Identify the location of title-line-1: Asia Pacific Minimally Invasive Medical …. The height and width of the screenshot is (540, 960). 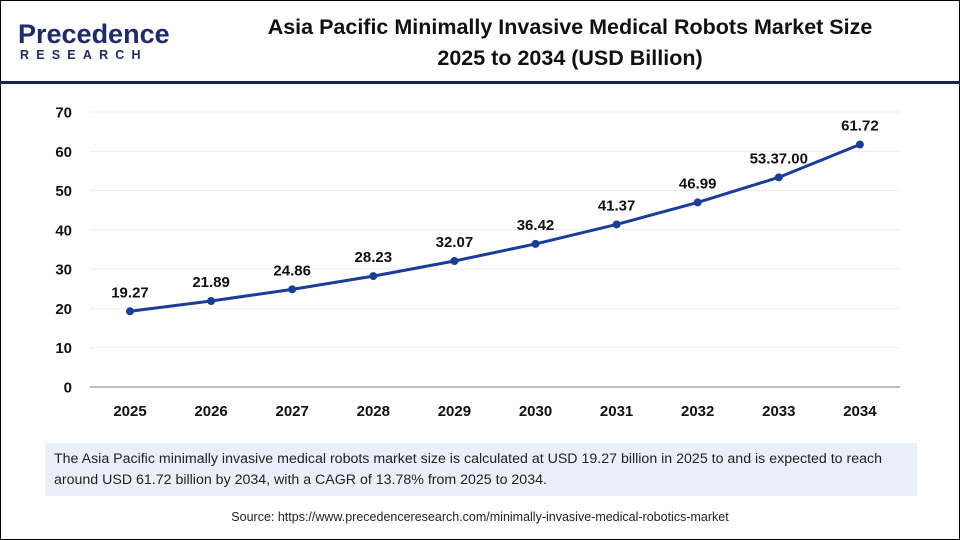
(570, 27).